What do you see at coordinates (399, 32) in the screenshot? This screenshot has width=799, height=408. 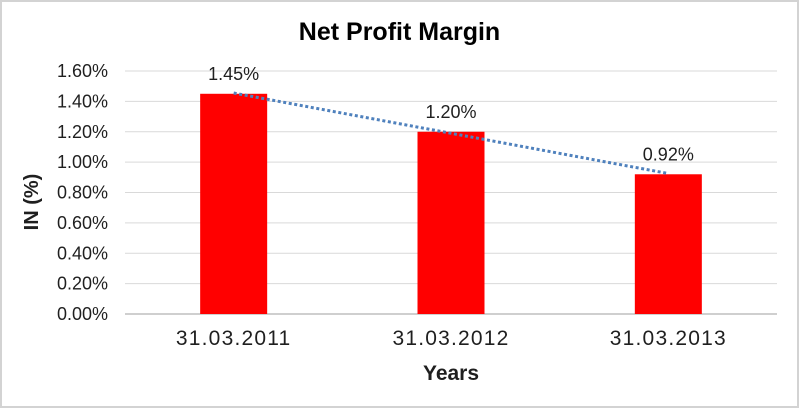 I see `chart-title: Net Profit Margin` at bounding box center [399, 32].